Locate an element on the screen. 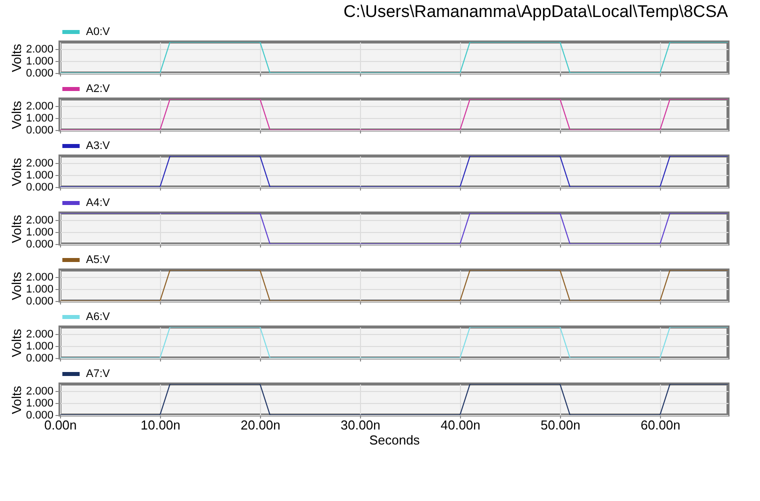 The height and width of the screenshot is (501, 760). x-tick-label: 10.00n is located at coordinates (160, 425).